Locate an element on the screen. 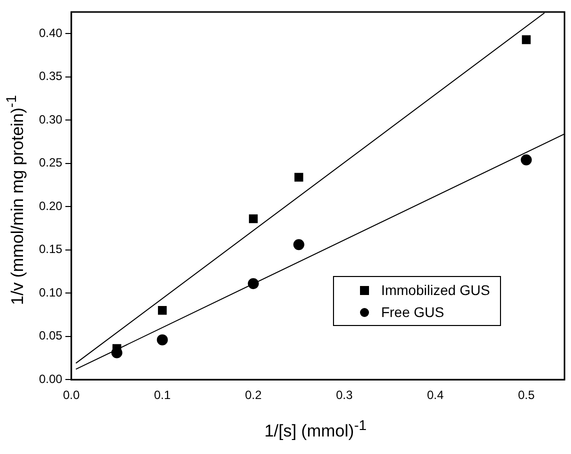  x-tick-label: 0.2 is located at coordinates (253, 395).